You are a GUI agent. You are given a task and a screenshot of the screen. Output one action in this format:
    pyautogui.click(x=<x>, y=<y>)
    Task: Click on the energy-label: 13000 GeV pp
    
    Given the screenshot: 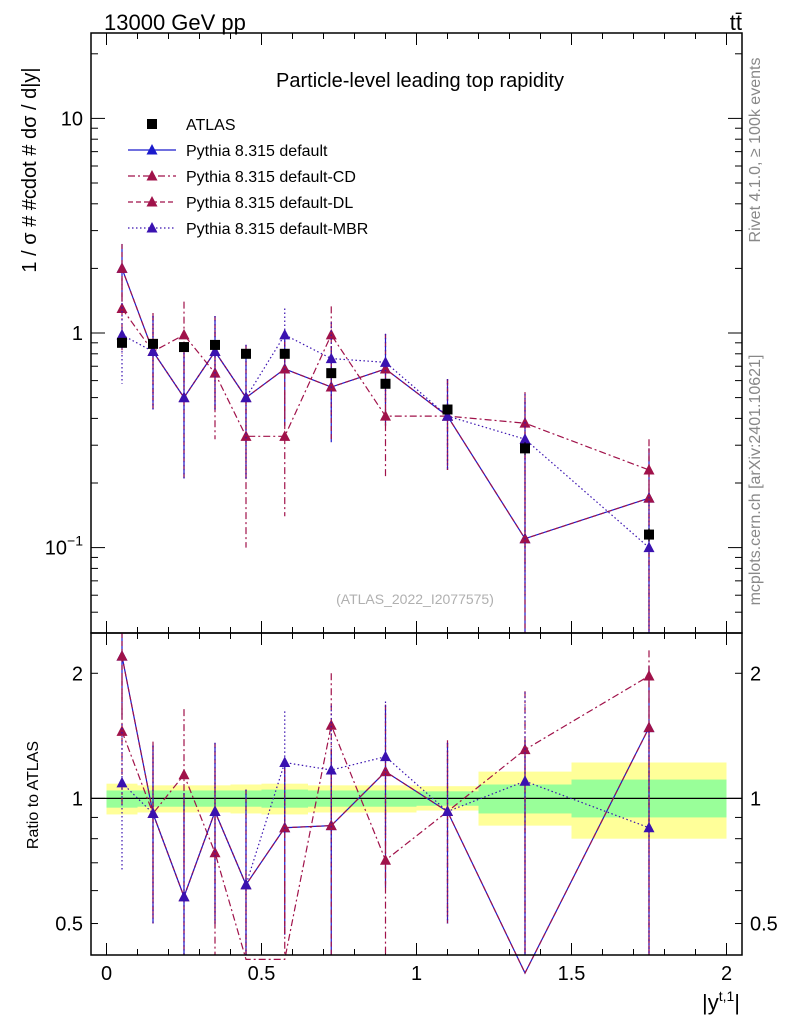 What is the action you would take?
    pyautogui.click(x=175, y=22)
    